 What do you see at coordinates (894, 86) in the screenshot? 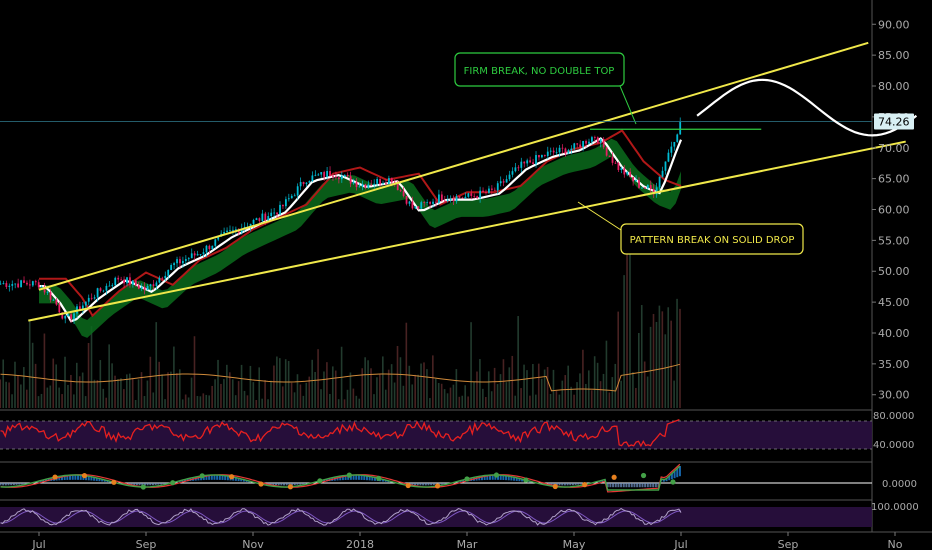
I see `price-tick-label: 80.00` at bounding box center [894, 86].